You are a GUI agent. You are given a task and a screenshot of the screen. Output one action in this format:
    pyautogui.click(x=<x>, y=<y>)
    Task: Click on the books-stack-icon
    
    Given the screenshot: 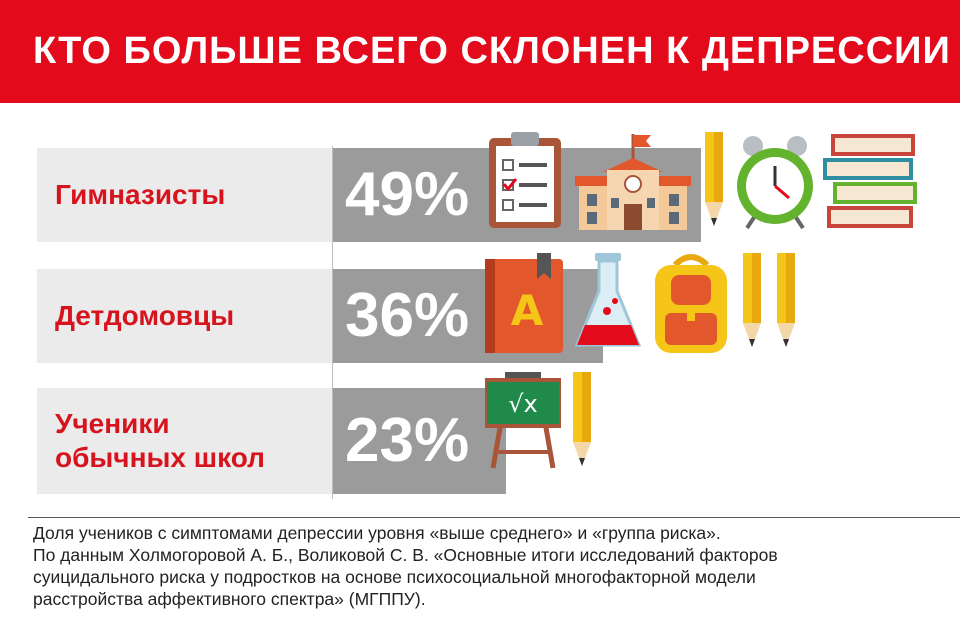 What is the action you would take?
    pyautogui.click(x=870, y=181)
    